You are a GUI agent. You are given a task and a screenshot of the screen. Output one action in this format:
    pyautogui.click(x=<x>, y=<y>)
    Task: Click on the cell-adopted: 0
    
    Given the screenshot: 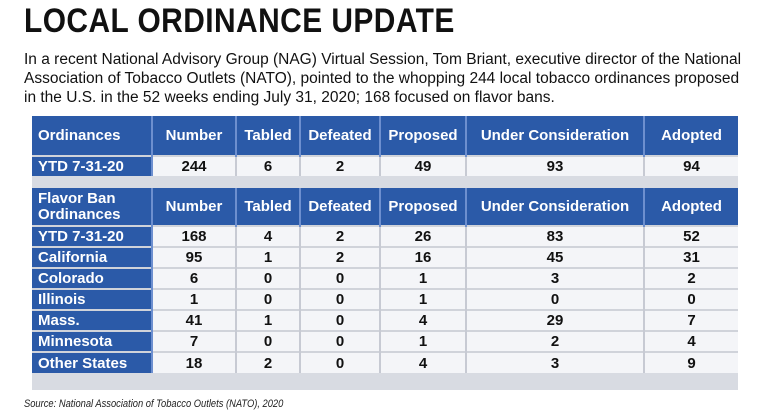 What is the action you would take?
    pyautogui.click(x=691, y=299)
    